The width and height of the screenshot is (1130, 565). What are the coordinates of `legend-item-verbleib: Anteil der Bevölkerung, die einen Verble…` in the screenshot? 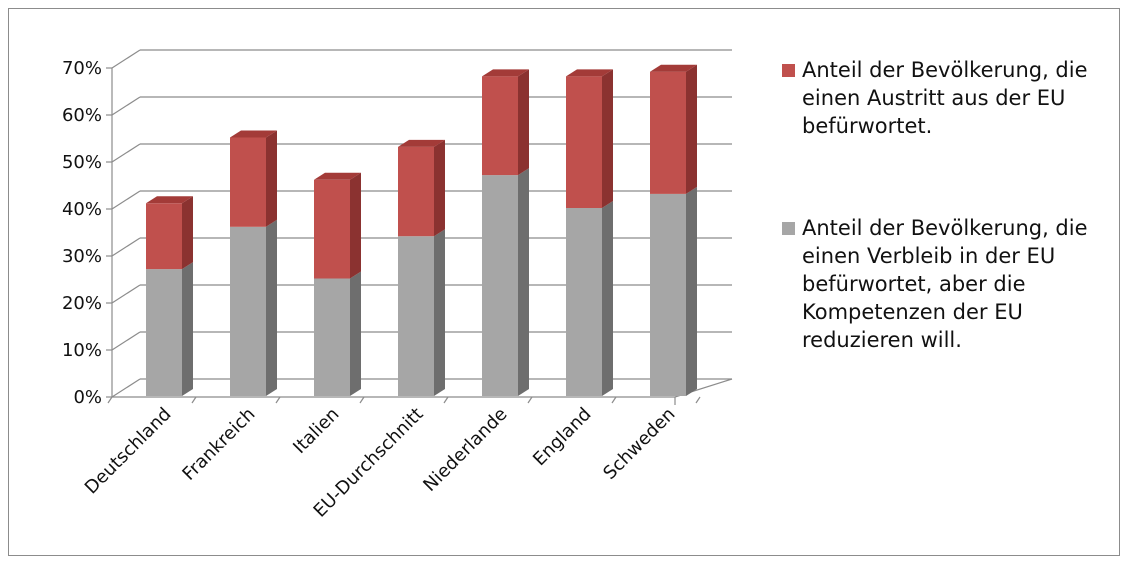 It's located at (947, 284).